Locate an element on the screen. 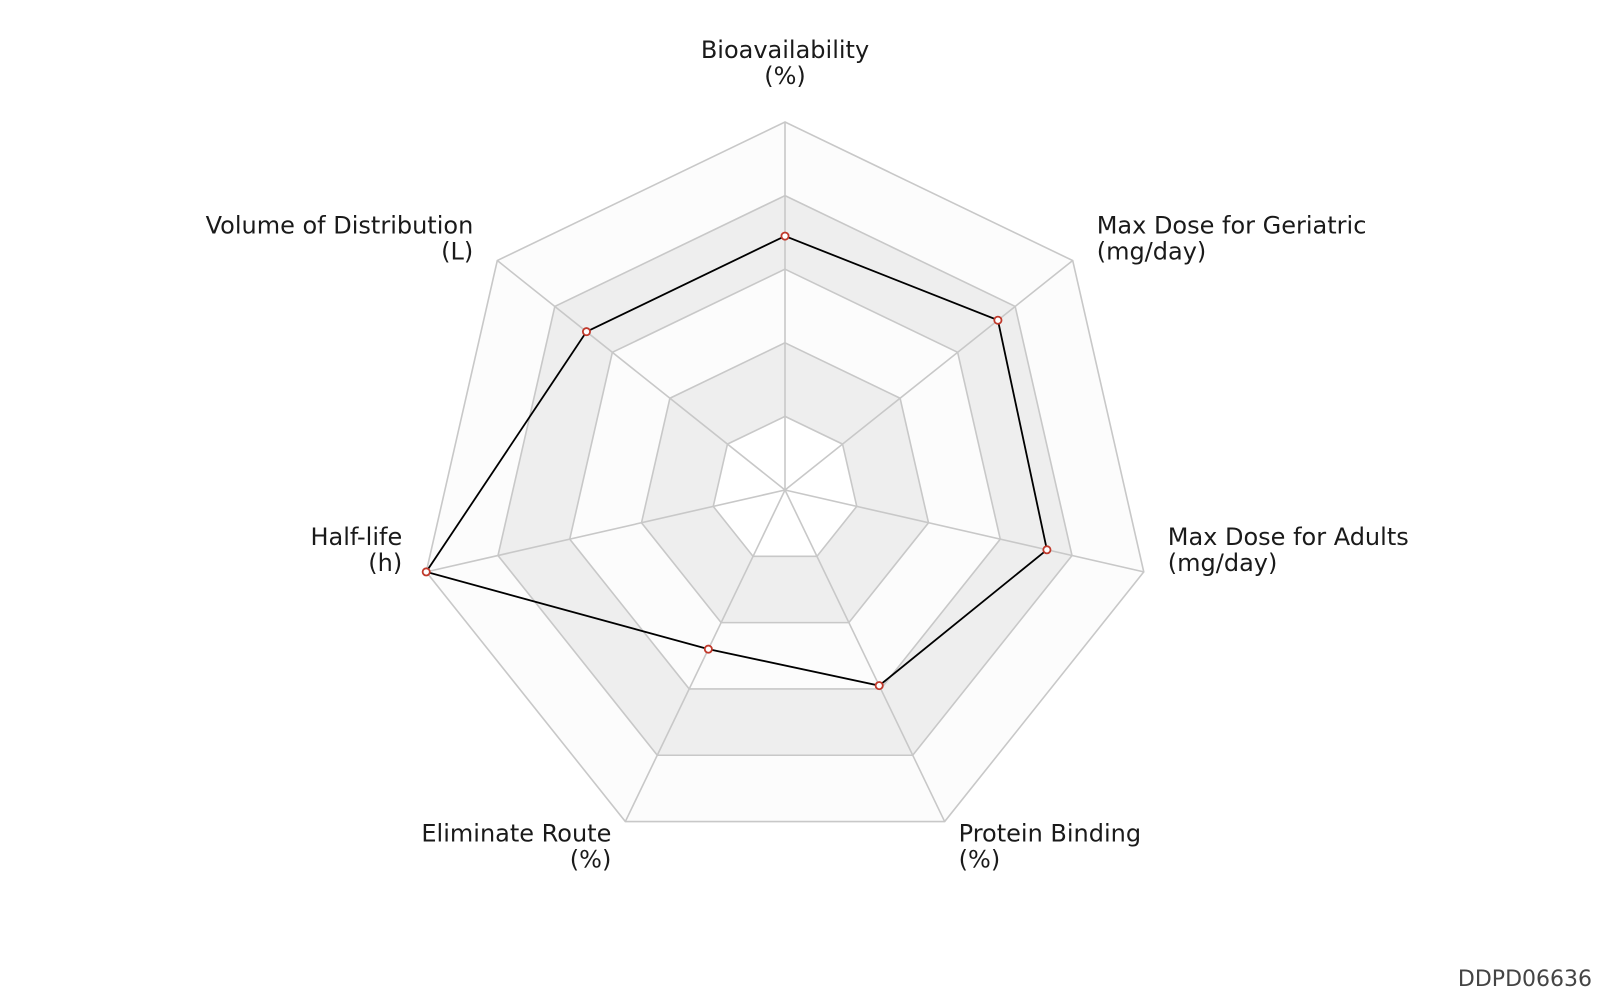  watermark-id: DDPD06636 is located at coordinates (1524, 979).